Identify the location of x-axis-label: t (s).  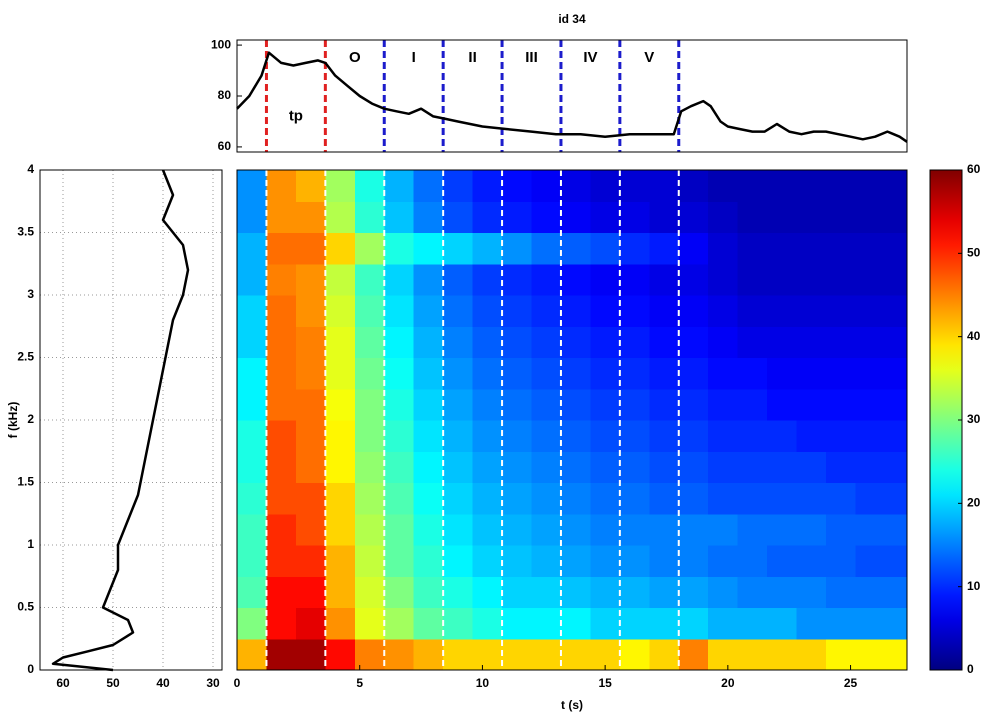
(572, 705).